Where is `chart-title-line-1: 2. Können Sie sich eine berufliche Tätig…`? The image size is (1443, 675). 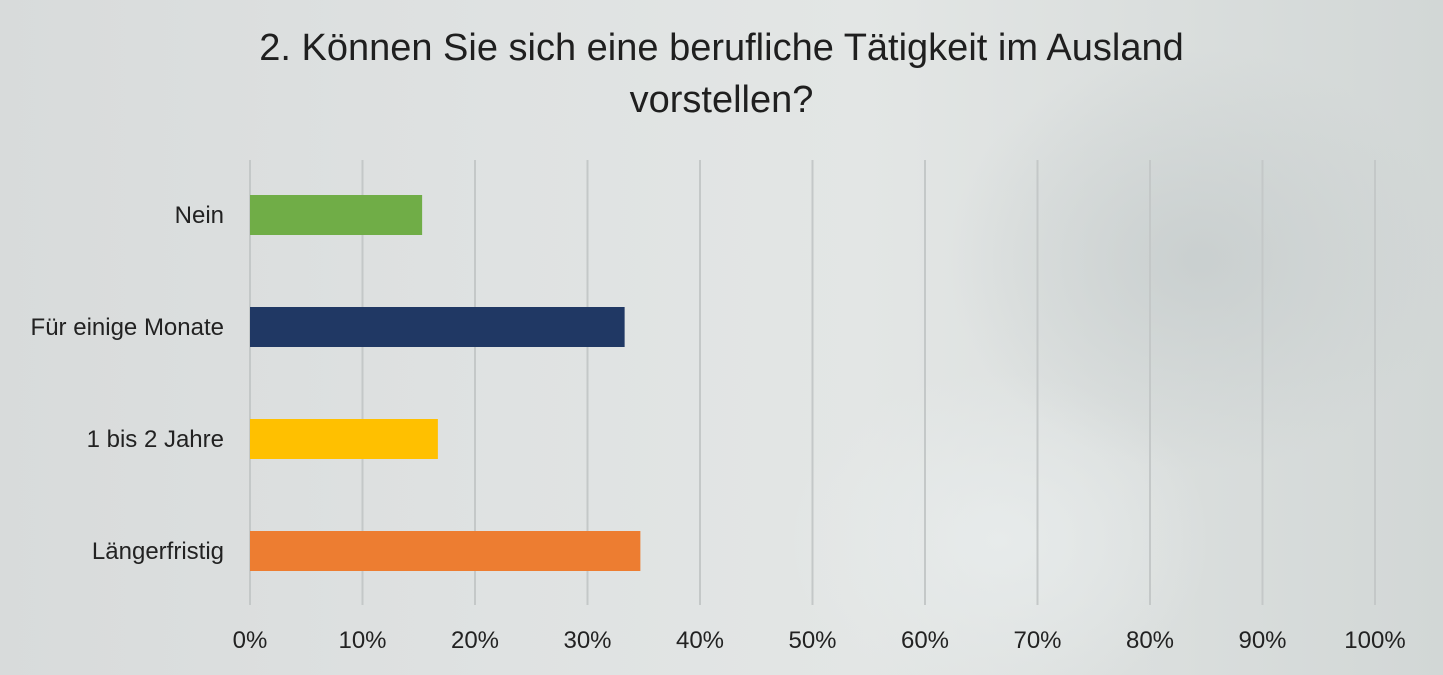
chart-title-line-1: 2. Können Sie sich eine berufliche Tätig… is located at coordinates (721, 48).